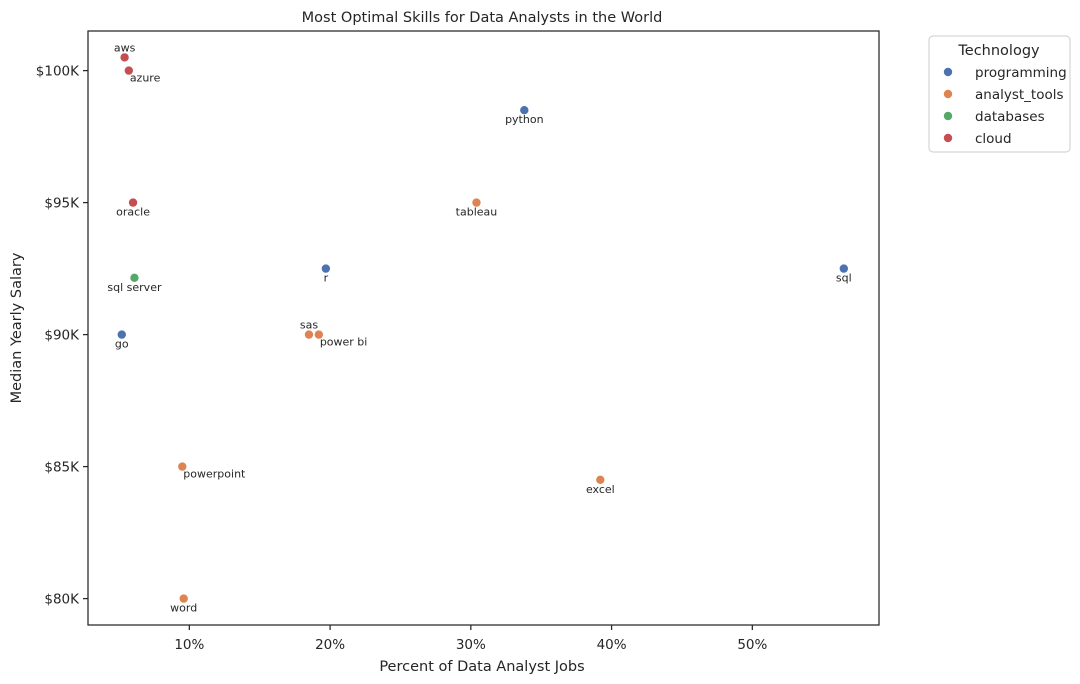  I want to click on legend-entry-databases: databases, so click(1010, 117).